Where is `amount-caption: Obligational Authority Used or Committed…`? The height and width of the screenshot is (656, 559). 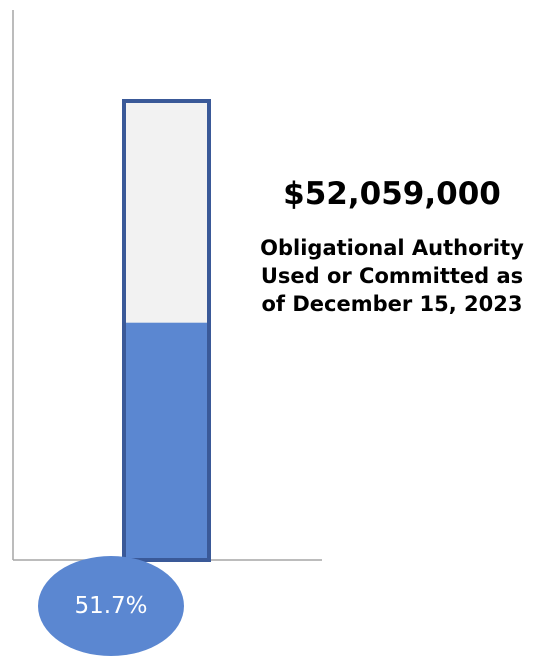
amount-caption: Obligational Authority Used or Committed… is located at coordinates (392, 276).